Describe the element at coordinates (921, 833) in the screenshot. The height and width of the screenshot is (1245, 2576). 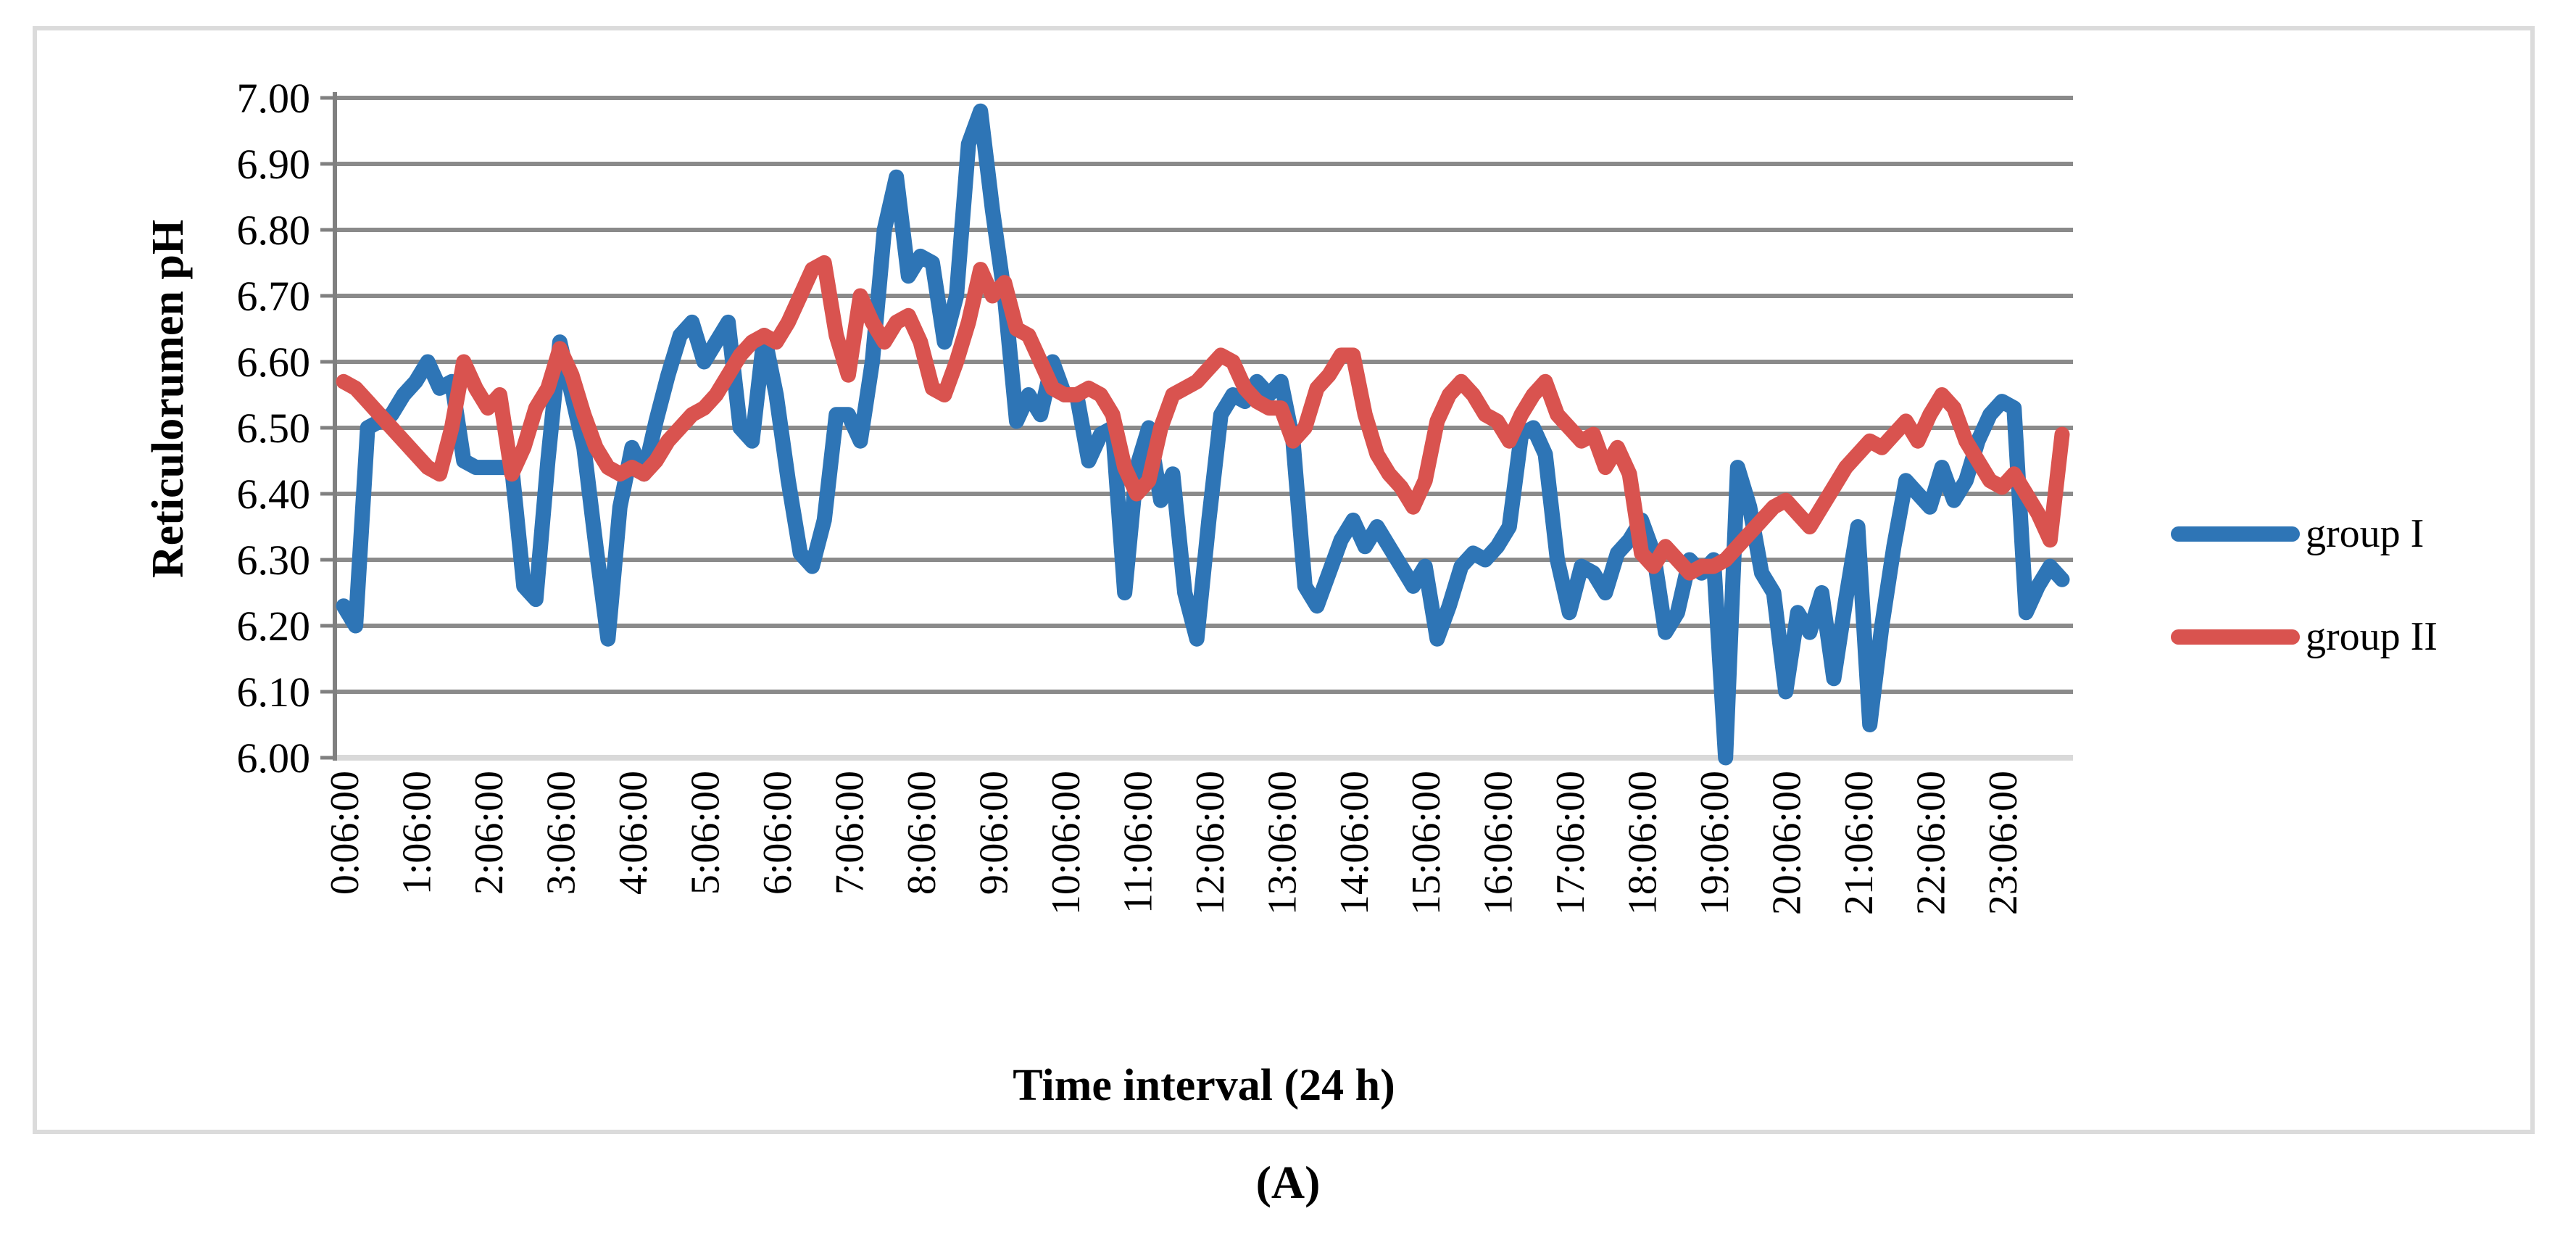
I see `x-tick-label: 8:06:00` at that location.